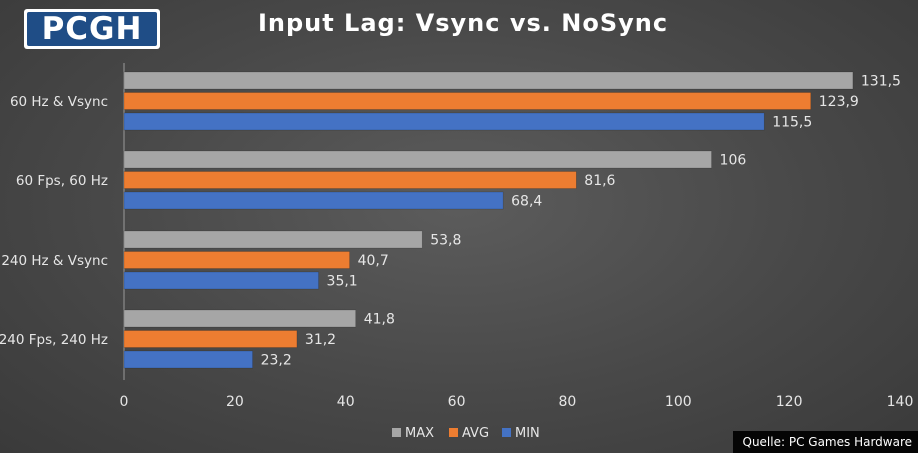 The image size is (918, 453). Describe the element at coordinates (62, 181) in the screenshot. I see `category-label-1: 60 Fps, 60 Hz` at that location.